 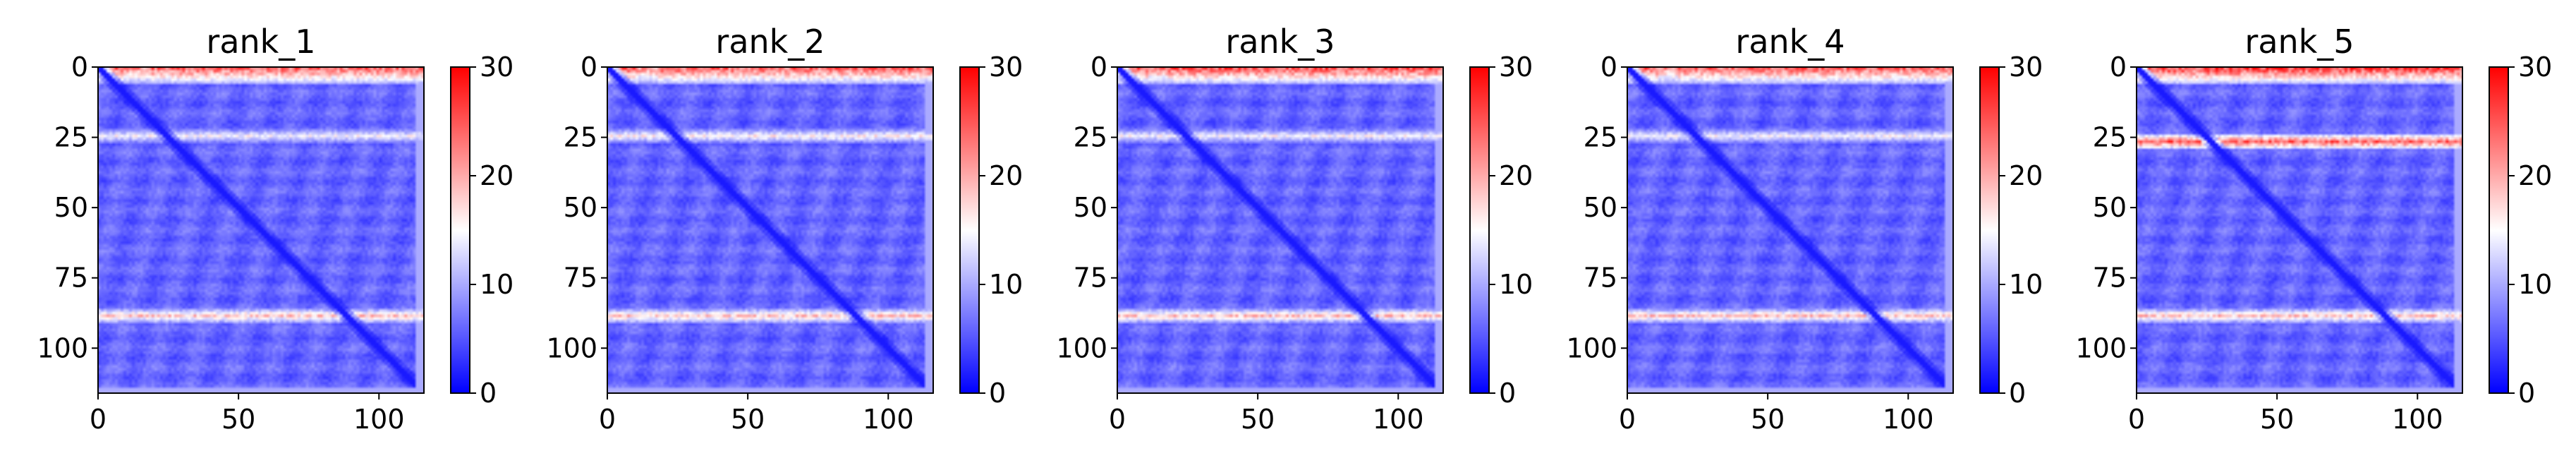 I want to click on panel-title: rank_4, so click(x=1790, y=42).